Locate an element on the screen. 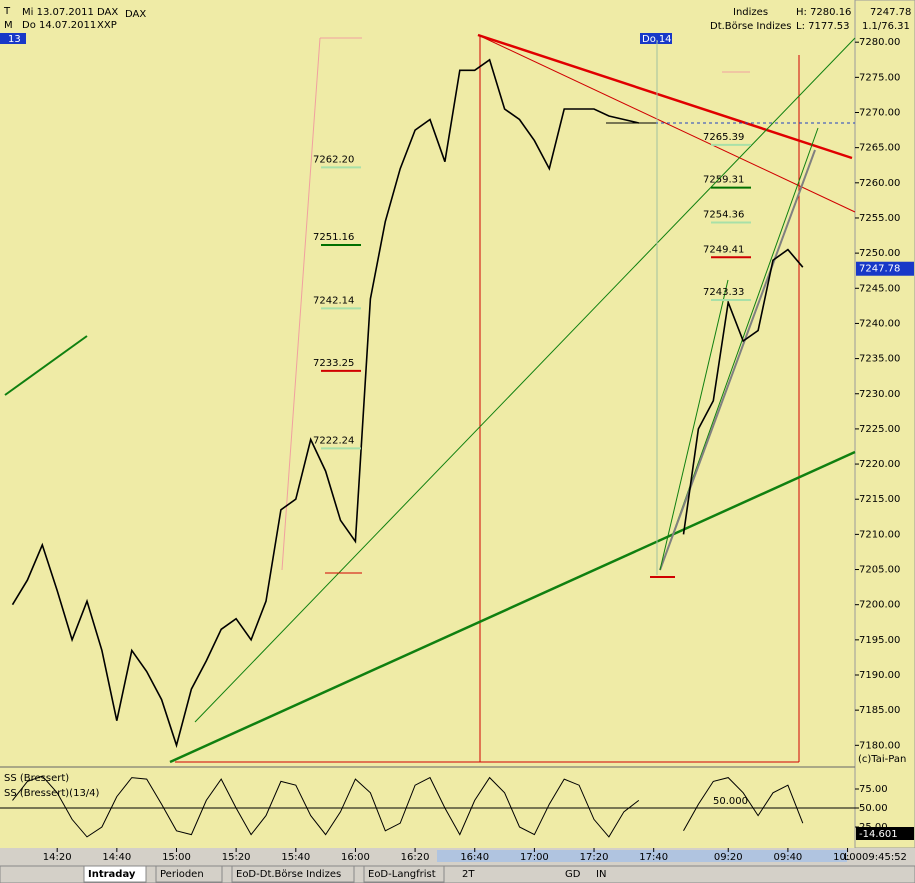 The width and height of the screenshot is (915, 883). x-tick-label: 16:20 is located at coordinates (415, 857).